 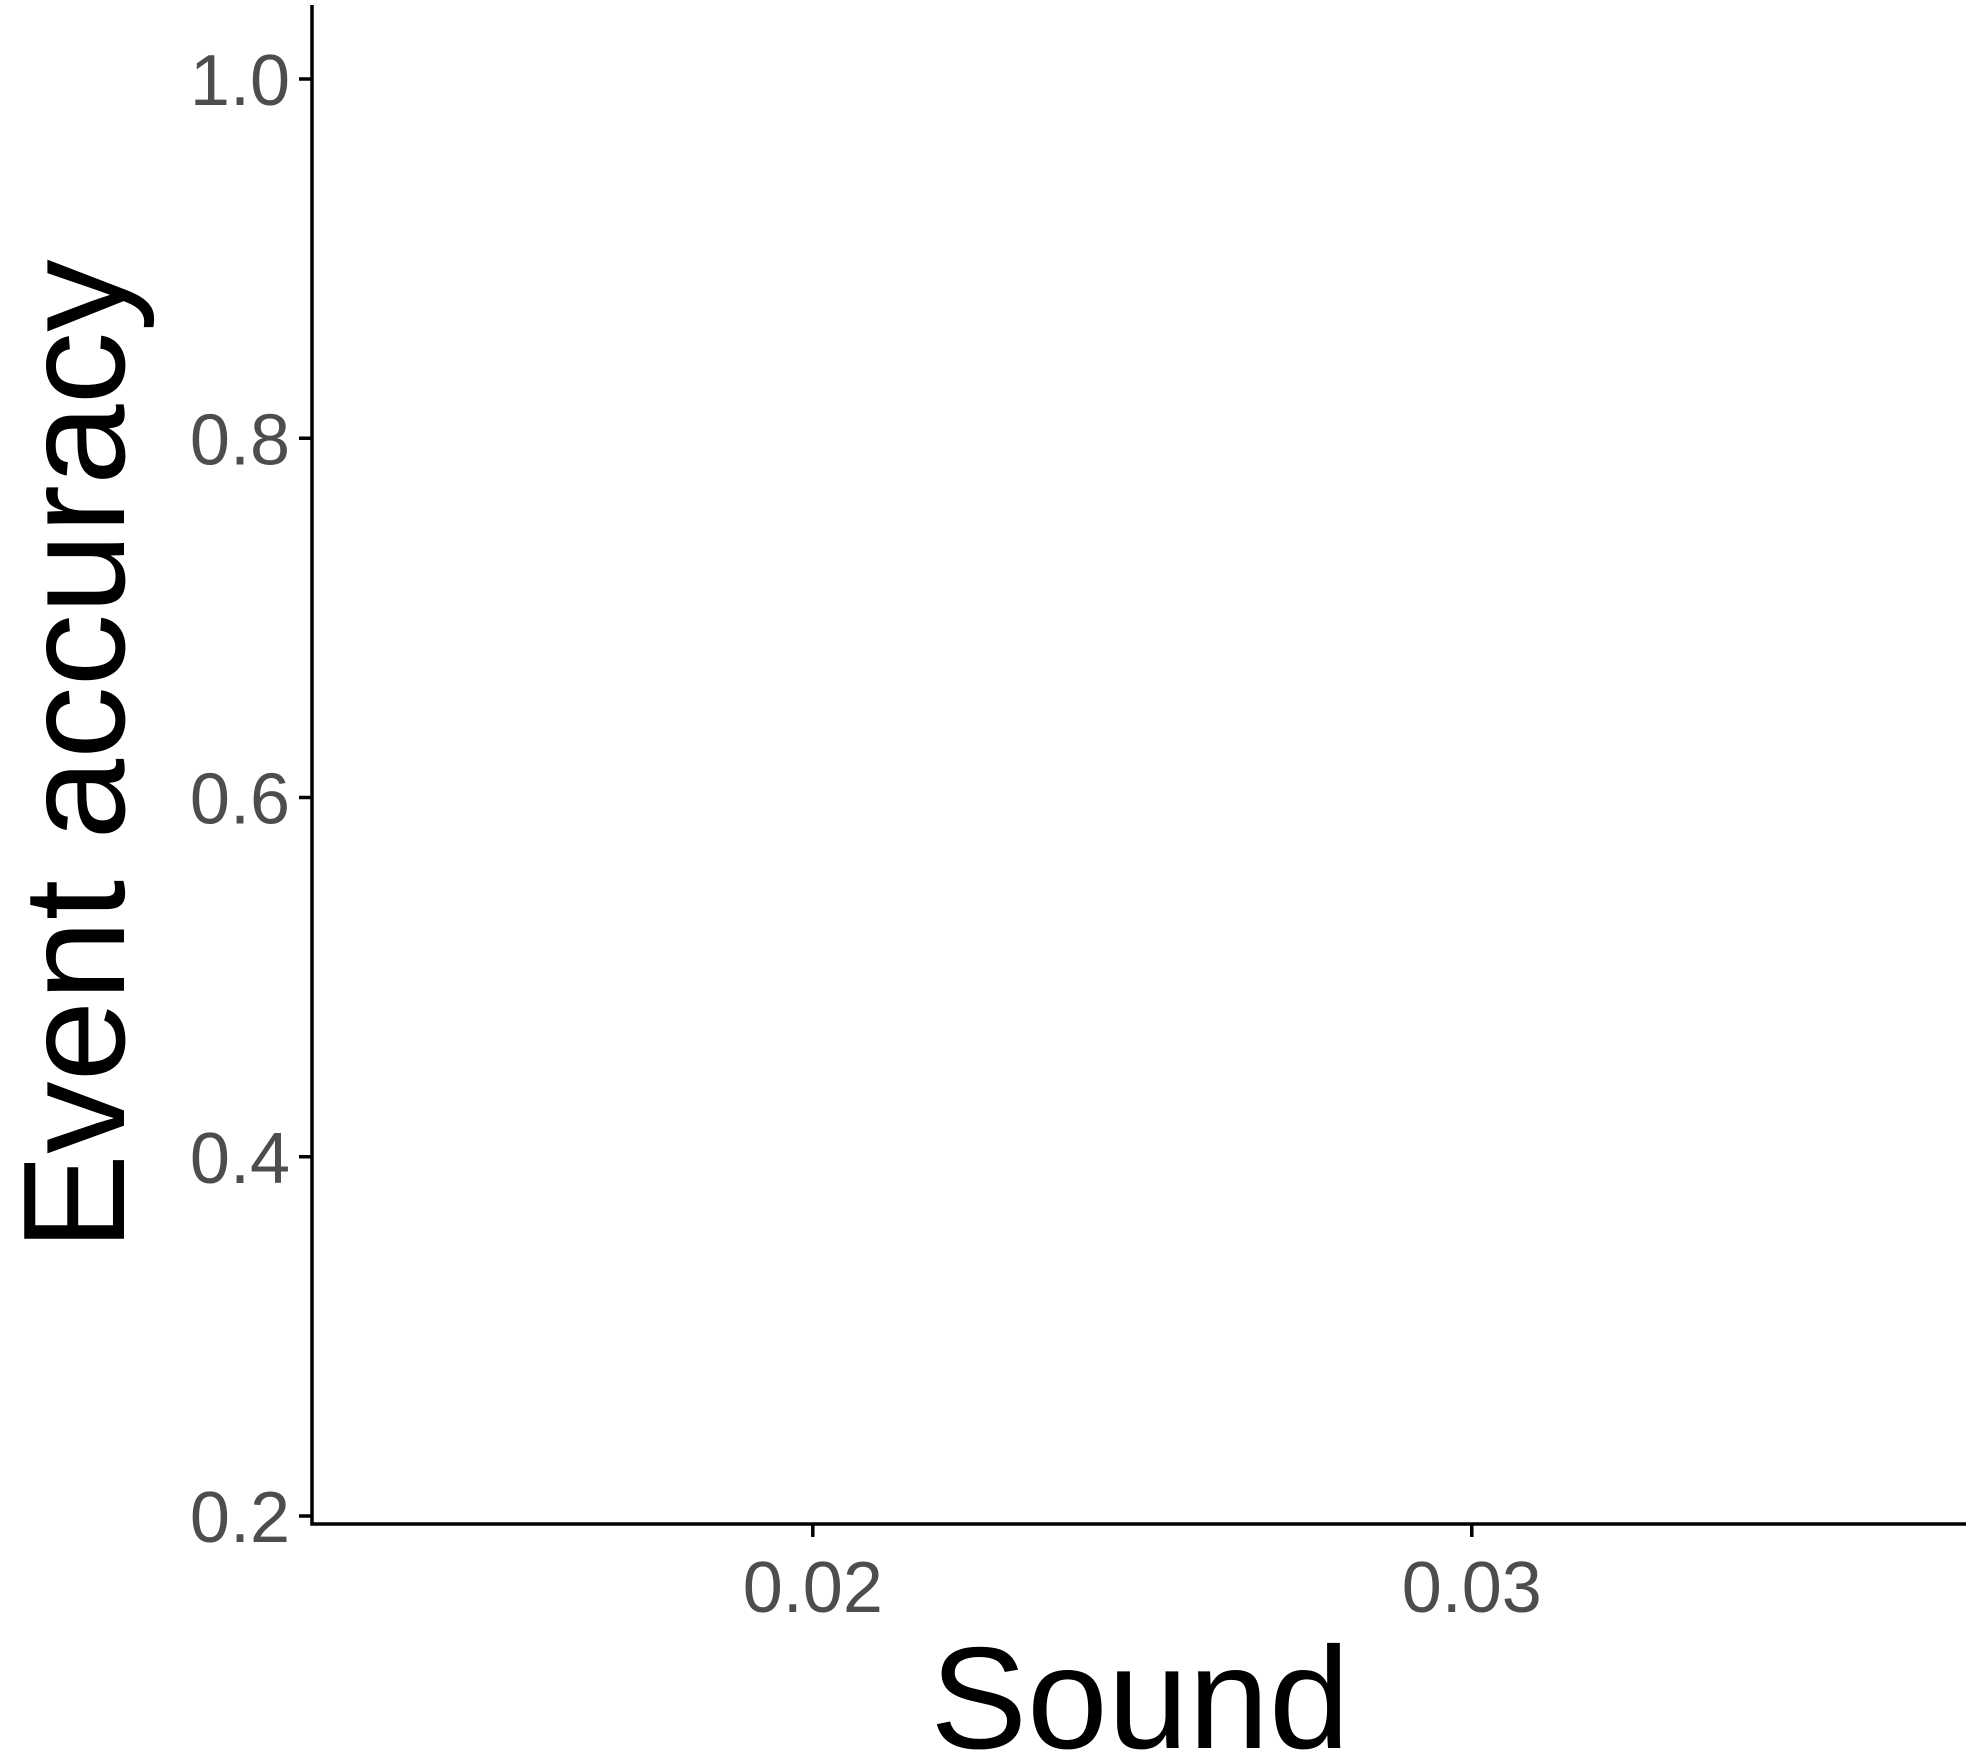 What do you see at coordinates (240, 440) in the screenshot?
I see `y-tick-label: 0.8` at bounding box center [240, 440].